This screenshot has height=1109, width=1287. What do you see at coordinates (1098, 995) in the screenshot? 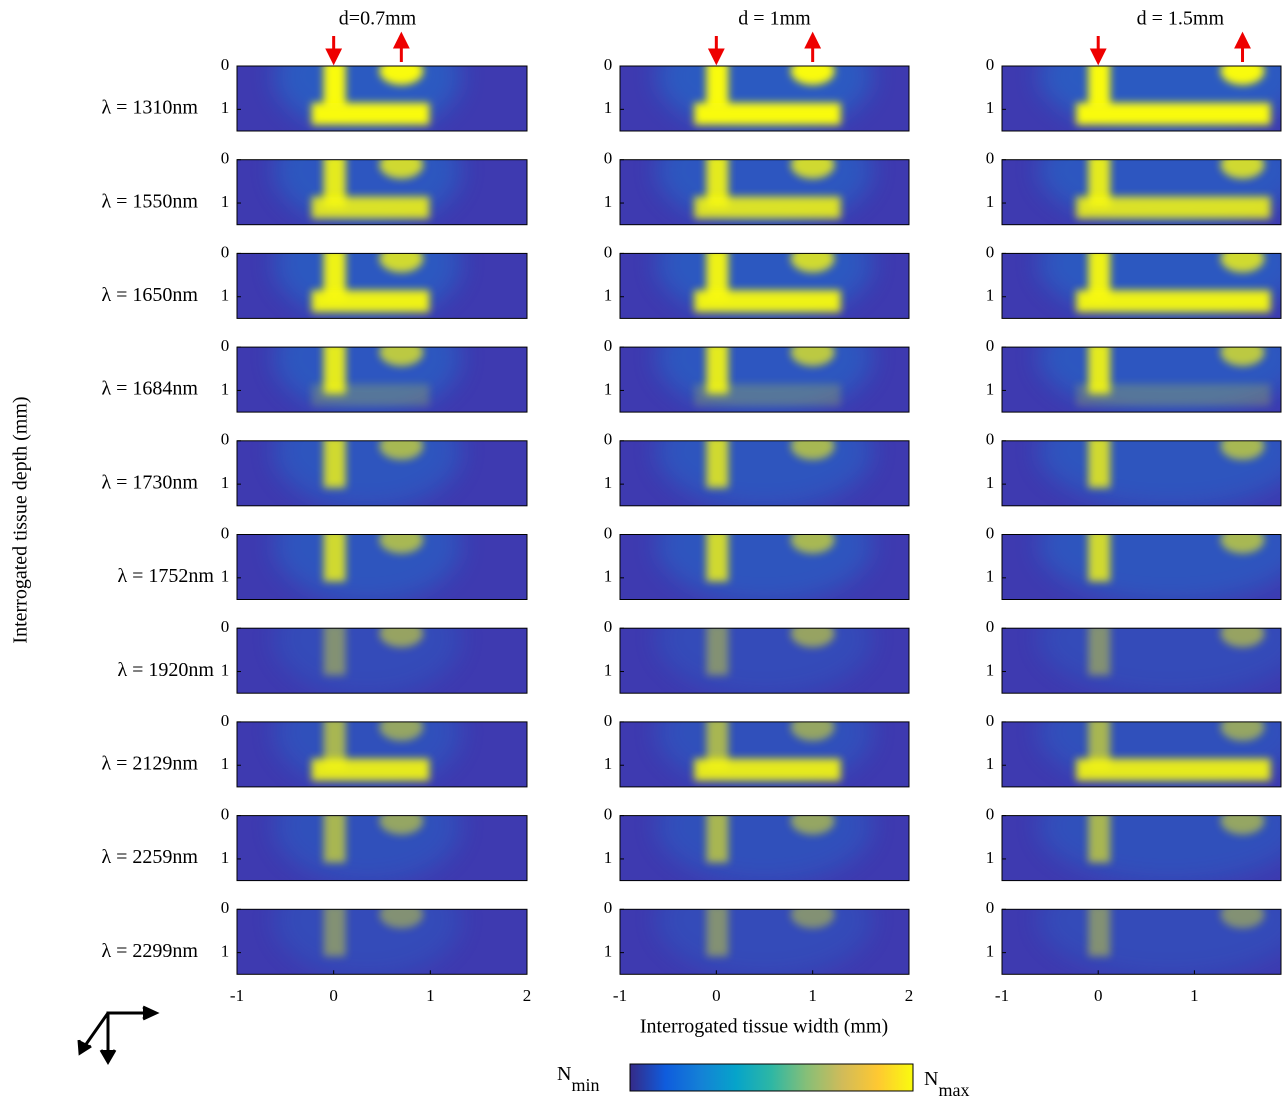
I see `x-tick-label: 0` at bounding box center [1098, 995].